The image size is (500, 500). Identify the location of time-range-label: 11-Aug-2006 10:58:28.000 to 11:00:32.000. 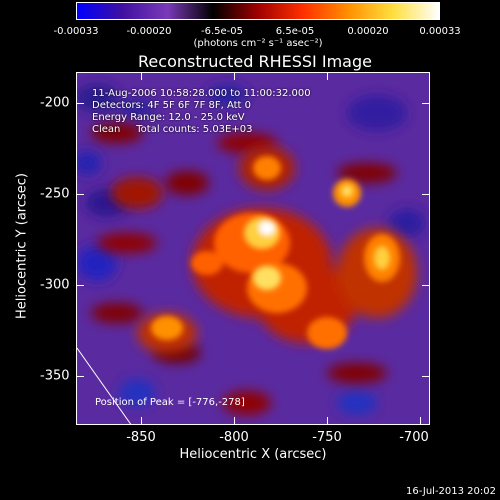
(201, 93).